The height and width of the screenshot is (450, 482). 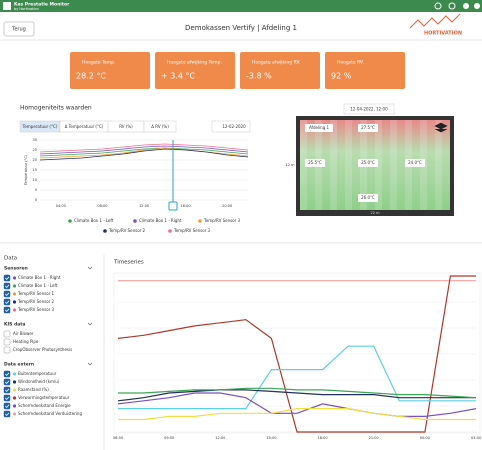 What do you see at coordinates (91, 76) in the screenshot?
I see `kpi-value: 28.2 °C` at bounding box center [91, 76].